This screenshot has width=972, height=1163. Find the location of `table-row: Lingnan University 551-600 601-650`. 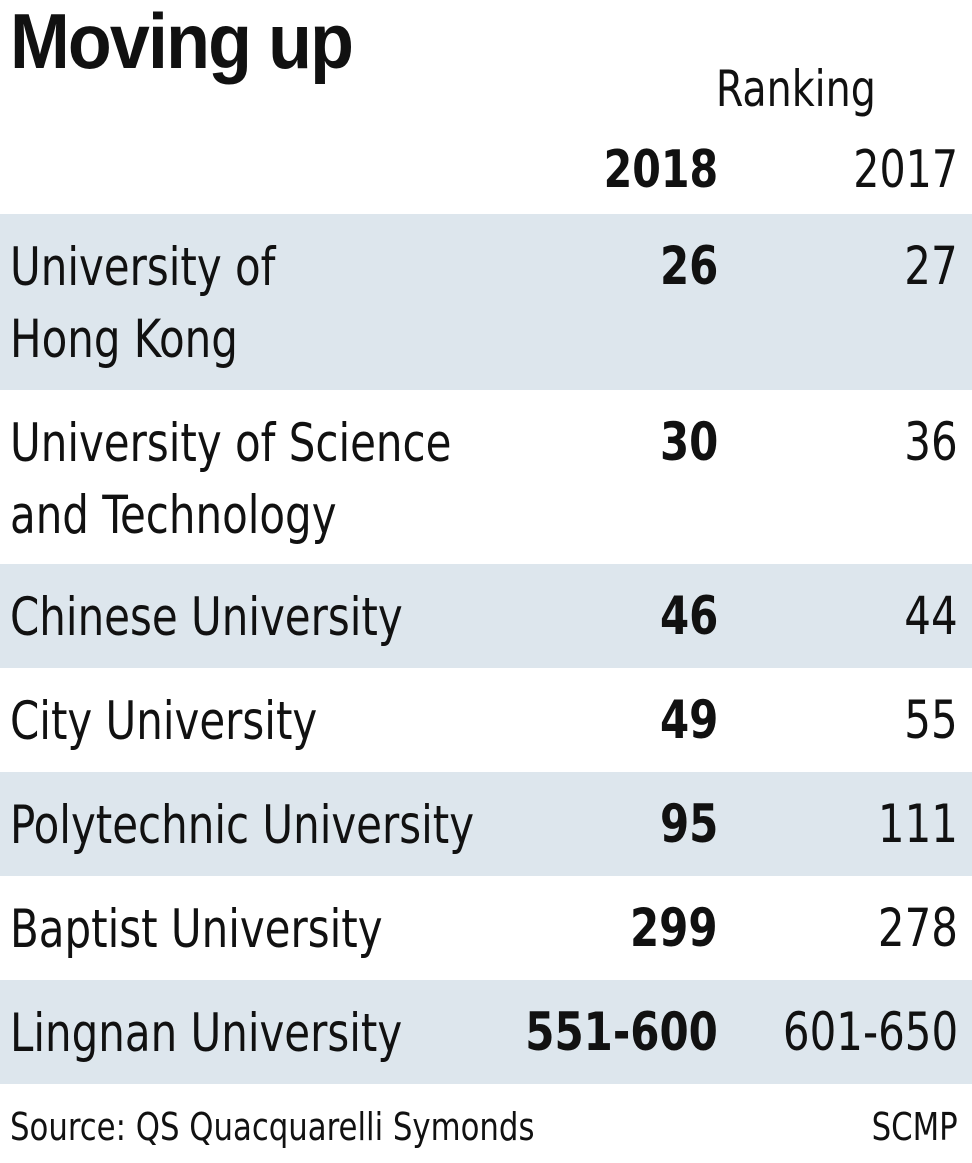

table-row: Lingnan University 551-600 601-650 is located at coordinates (486, 1032).